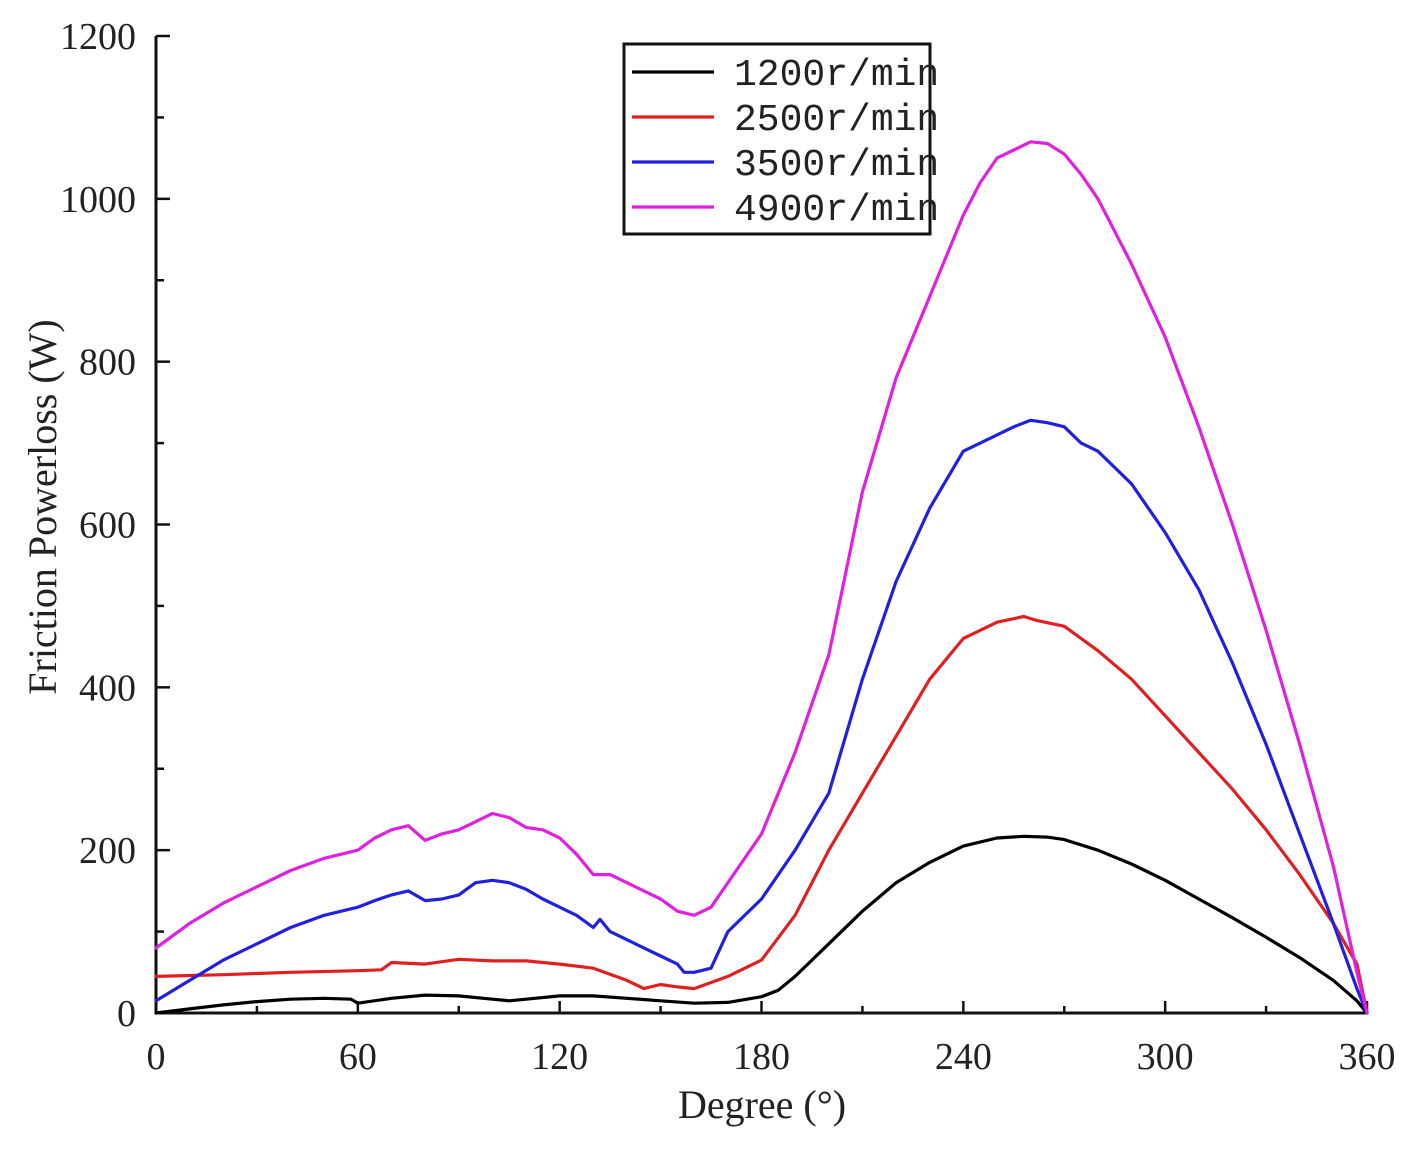  Describe the element at coordinates (836, 165) in the screenshot. I see `legend-label: 3500r/min` at that location.